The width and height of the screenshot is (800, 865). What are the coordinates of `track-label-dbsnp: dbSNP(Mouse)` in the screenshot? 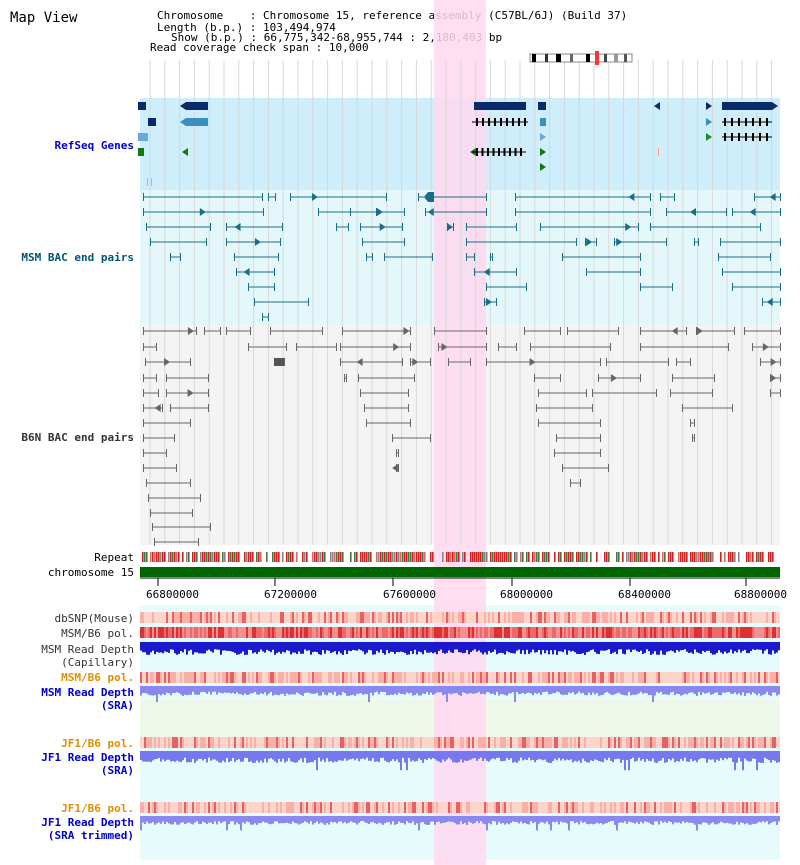 It's located at (94, 618).